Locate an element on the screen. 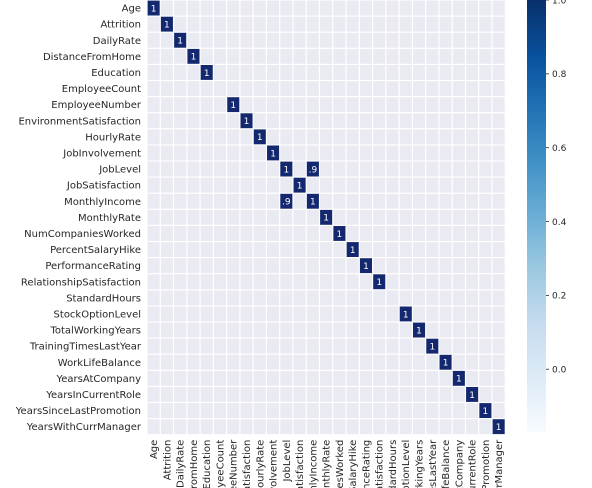 The width and height of the screenshot is (592, 488). x-tick-label: Education is located at coordinates (207, 464).